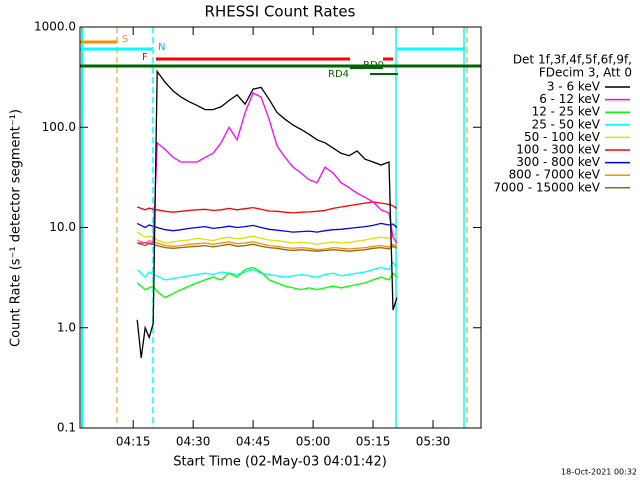 The width and height of the screenshot is (640, 480). Describe the element at coordinates (572, 60) in the screenshot. I see `legend-title: Det 1f,3f,4f,5f,6f,9f,` at that location.